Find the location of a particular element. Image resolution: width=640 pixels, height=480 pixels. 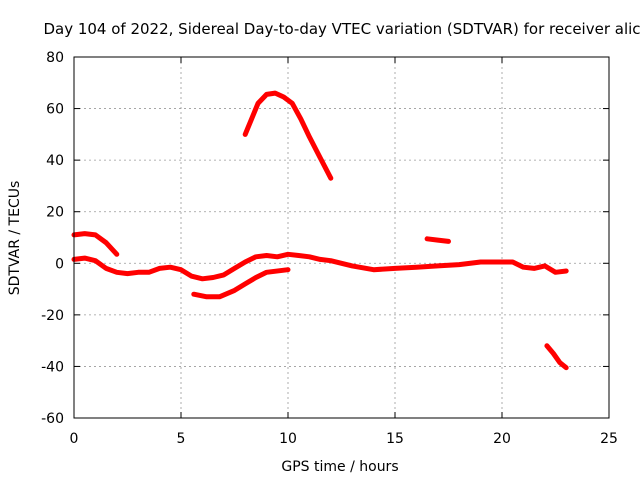

x-tick-label: 5 is located at coordinates (181, 439).